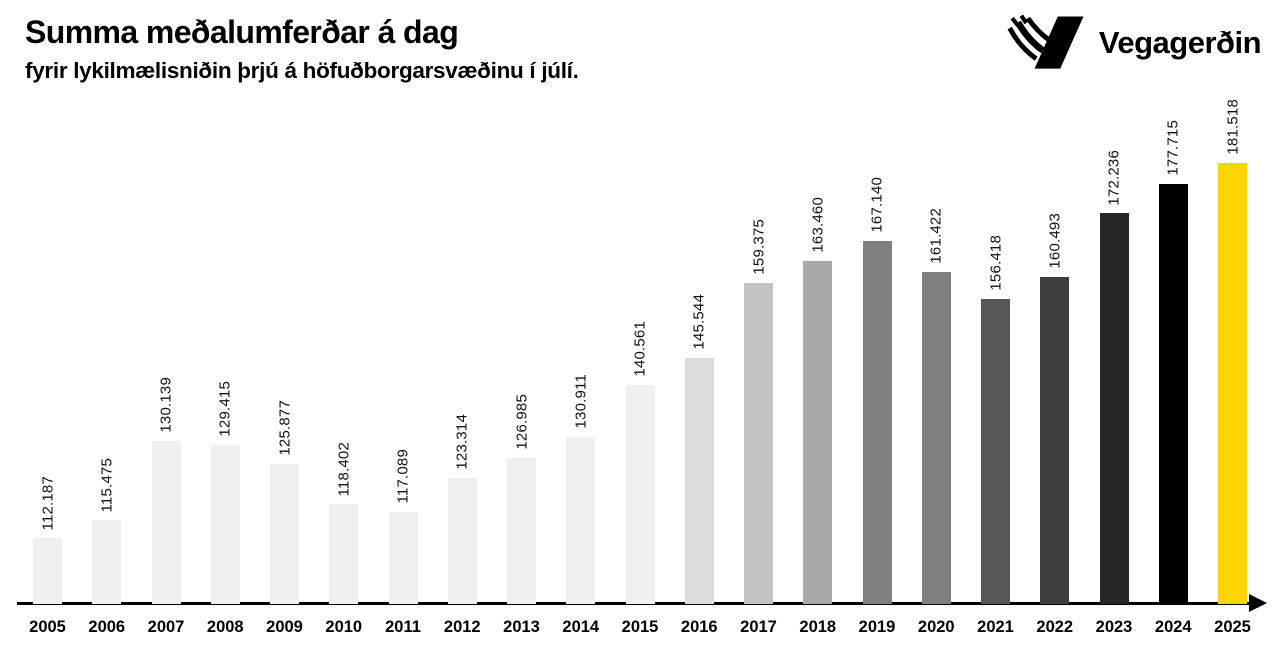  Describe the element at coordinates (1055, 241) in the screenshot. I see `bar-value-label-2022: 160.493` at that location.